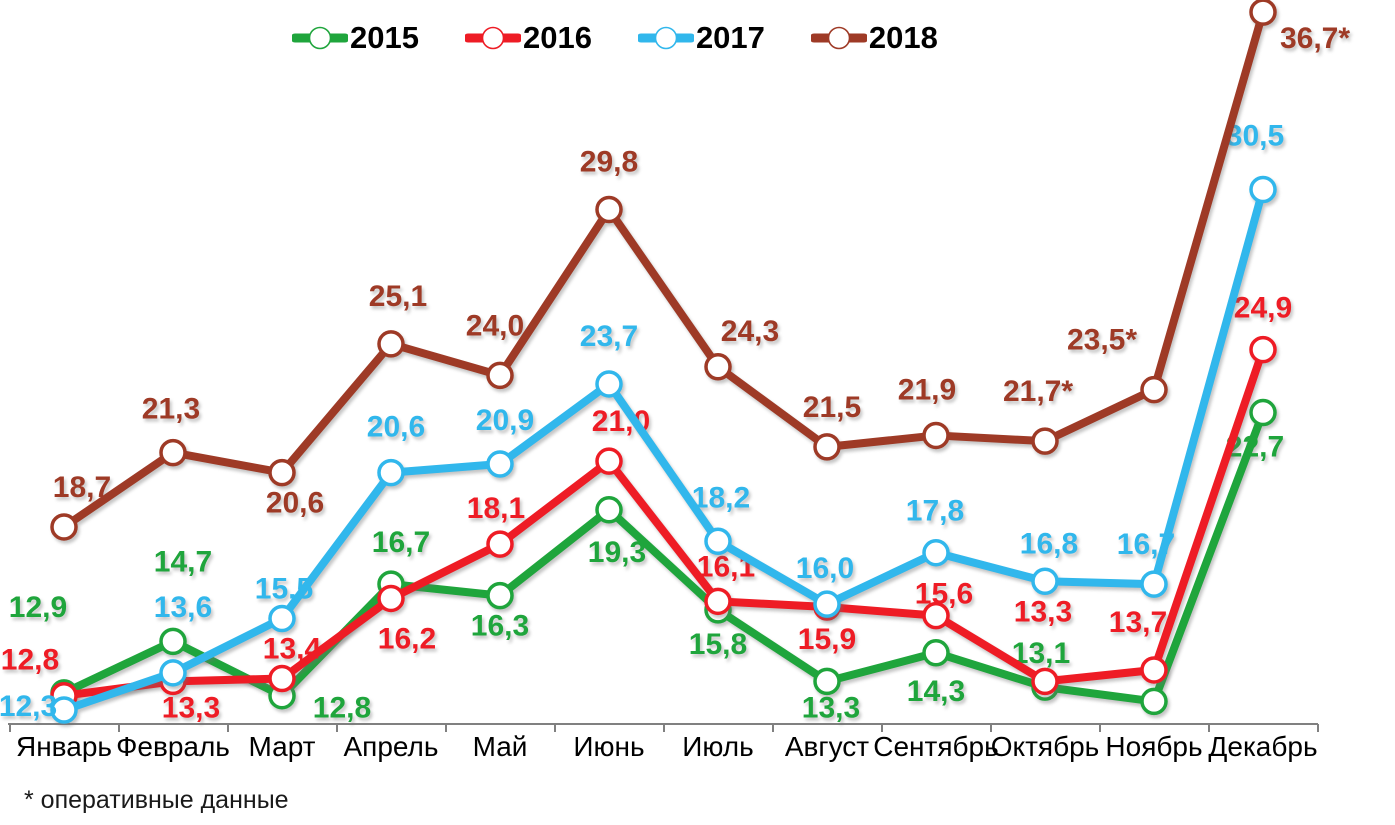  I want to click on series-2016-value-label: 12,8, so click(30, 660).